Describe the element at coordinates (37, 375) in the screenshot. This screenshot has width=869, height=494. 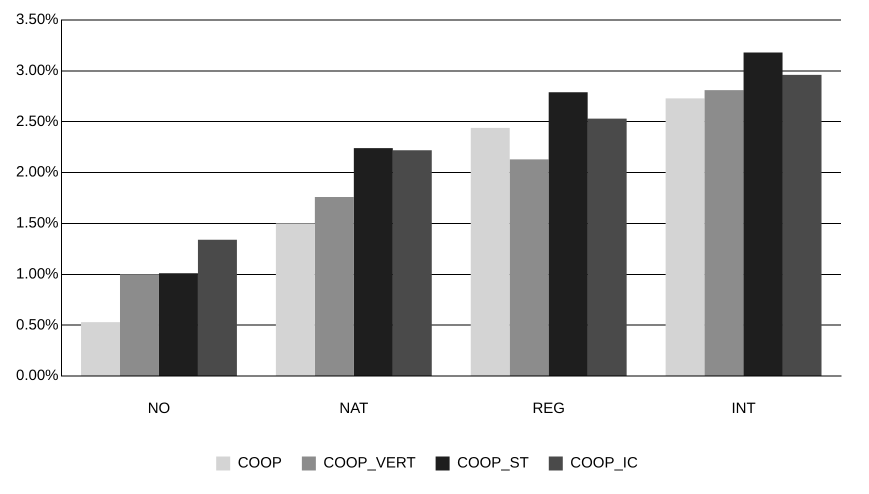
I see `y-tick-label: 0.00%` at that location.